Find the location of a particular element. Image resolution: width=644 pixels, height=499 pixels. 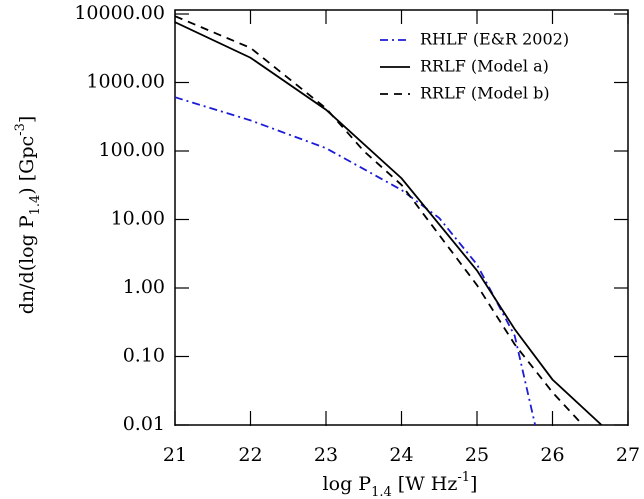

x-tick-label: 27 is located at coordinates (628, 455).